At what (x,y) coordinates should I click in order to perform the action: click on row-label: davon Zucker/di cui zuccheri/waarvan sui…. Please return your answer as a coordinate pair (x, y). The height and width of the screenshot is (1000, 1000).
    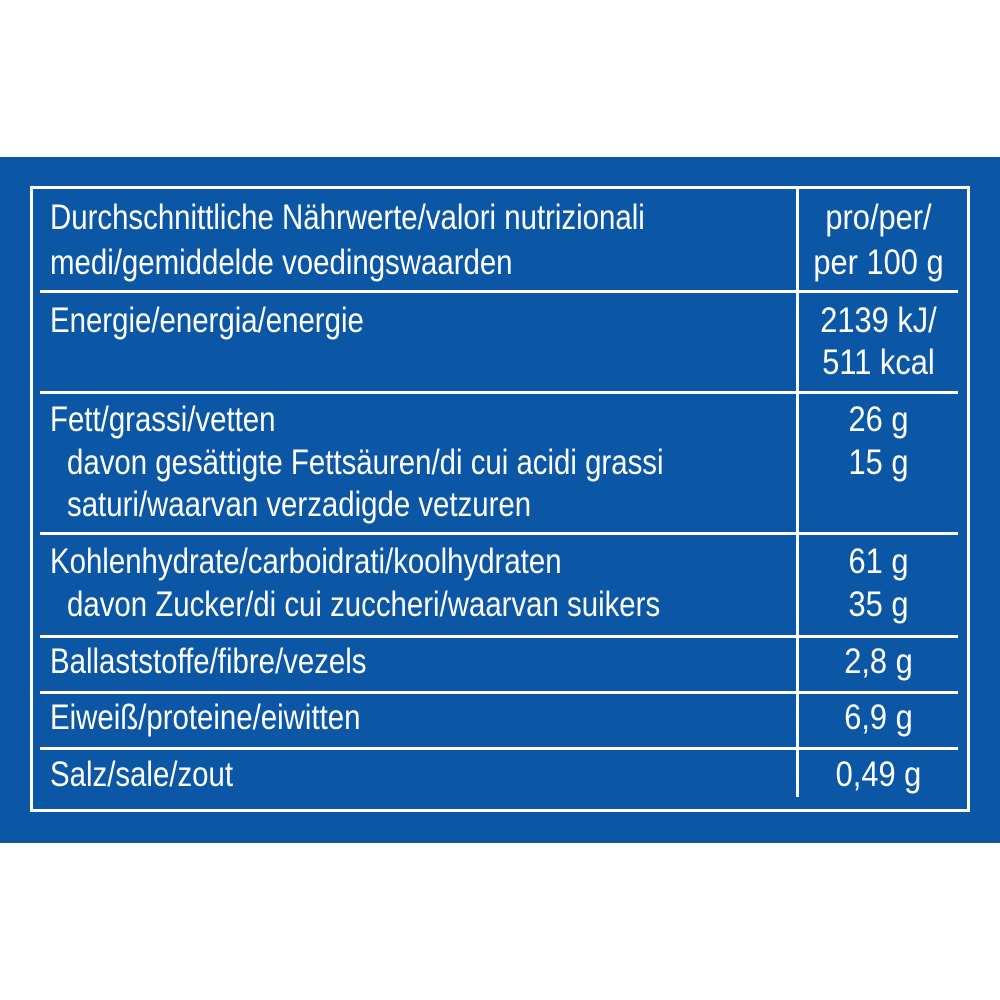
    Looking at the image, I should click on (364, 604).